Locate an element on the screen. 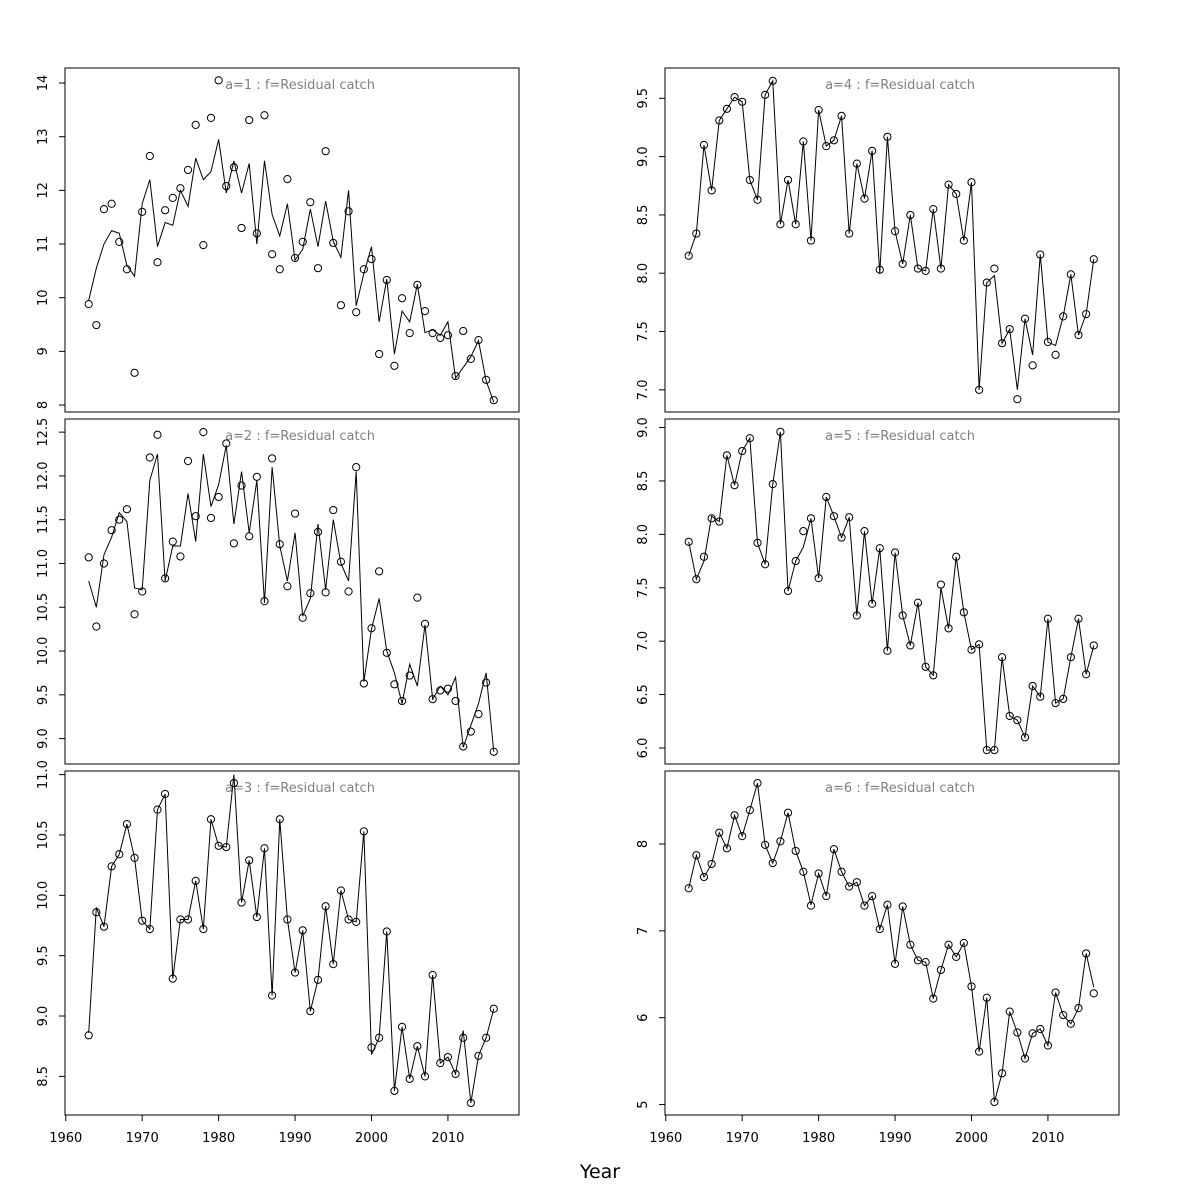 The image size is (1200, 1200). panel-title: a=2 : f=Residual catch is located at coordinates (300, 436).